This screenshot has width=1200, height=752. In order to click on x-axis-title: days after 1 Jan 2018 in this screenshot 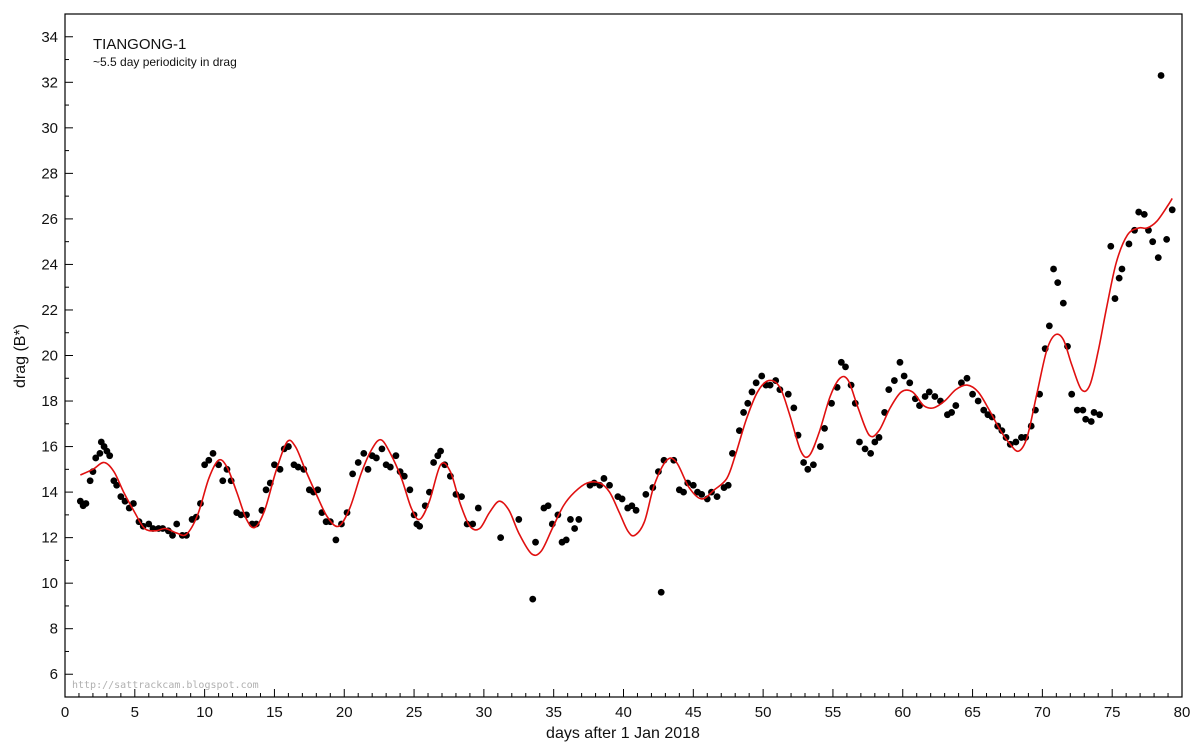, I will do `click(623, 733)`.